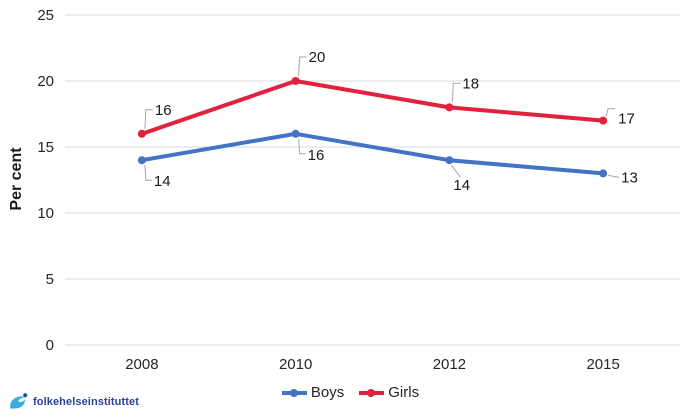 The height and width of the screenshot is (420, 700). Describe the element at coordinates (19, 401) in the screenshot. I see `fhi-swirl-icon` at that location.